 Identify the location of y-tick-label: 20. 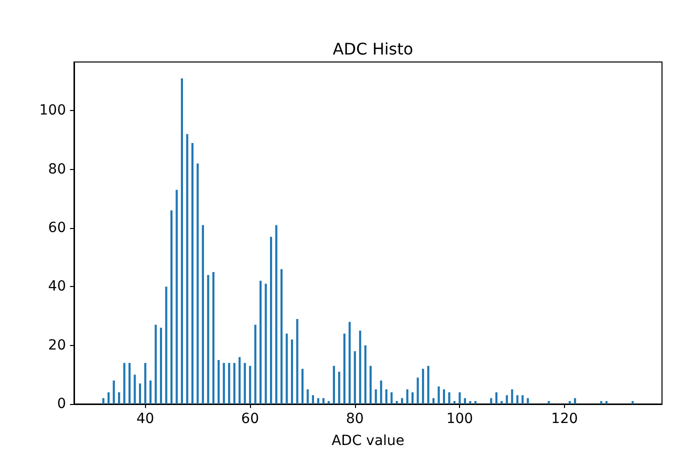
(57, 345).